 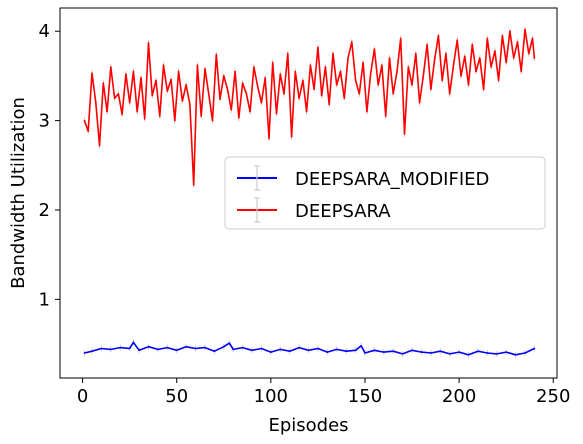 What do you see at coordinates (176, 396) in the screenshot?
I see `x-tick-label: 50` at bounding box center [176, 396].